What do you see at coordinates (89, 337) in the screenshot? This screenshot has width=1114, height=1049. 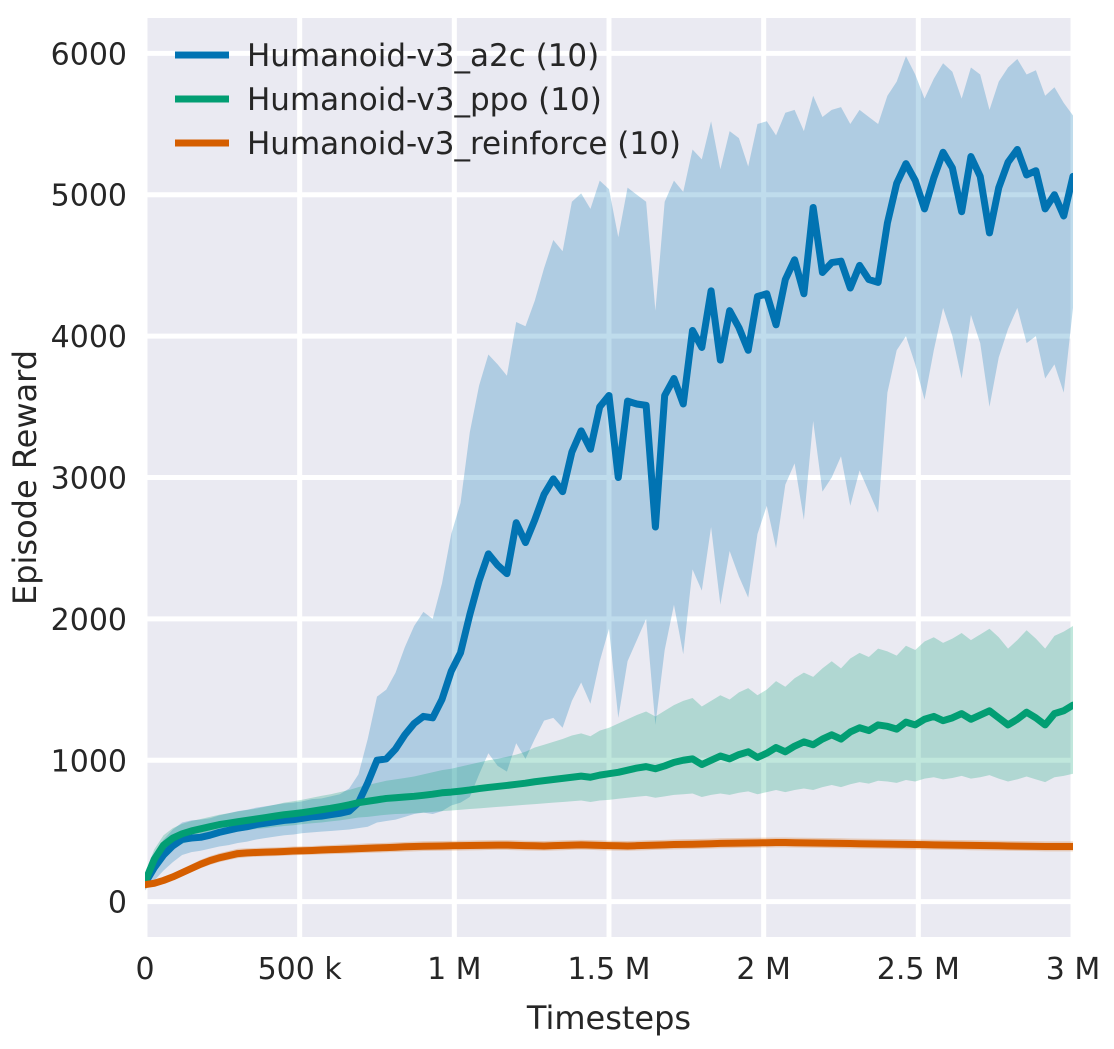 I see `y-tick-label: 4000` at bounding box center [89, 337].